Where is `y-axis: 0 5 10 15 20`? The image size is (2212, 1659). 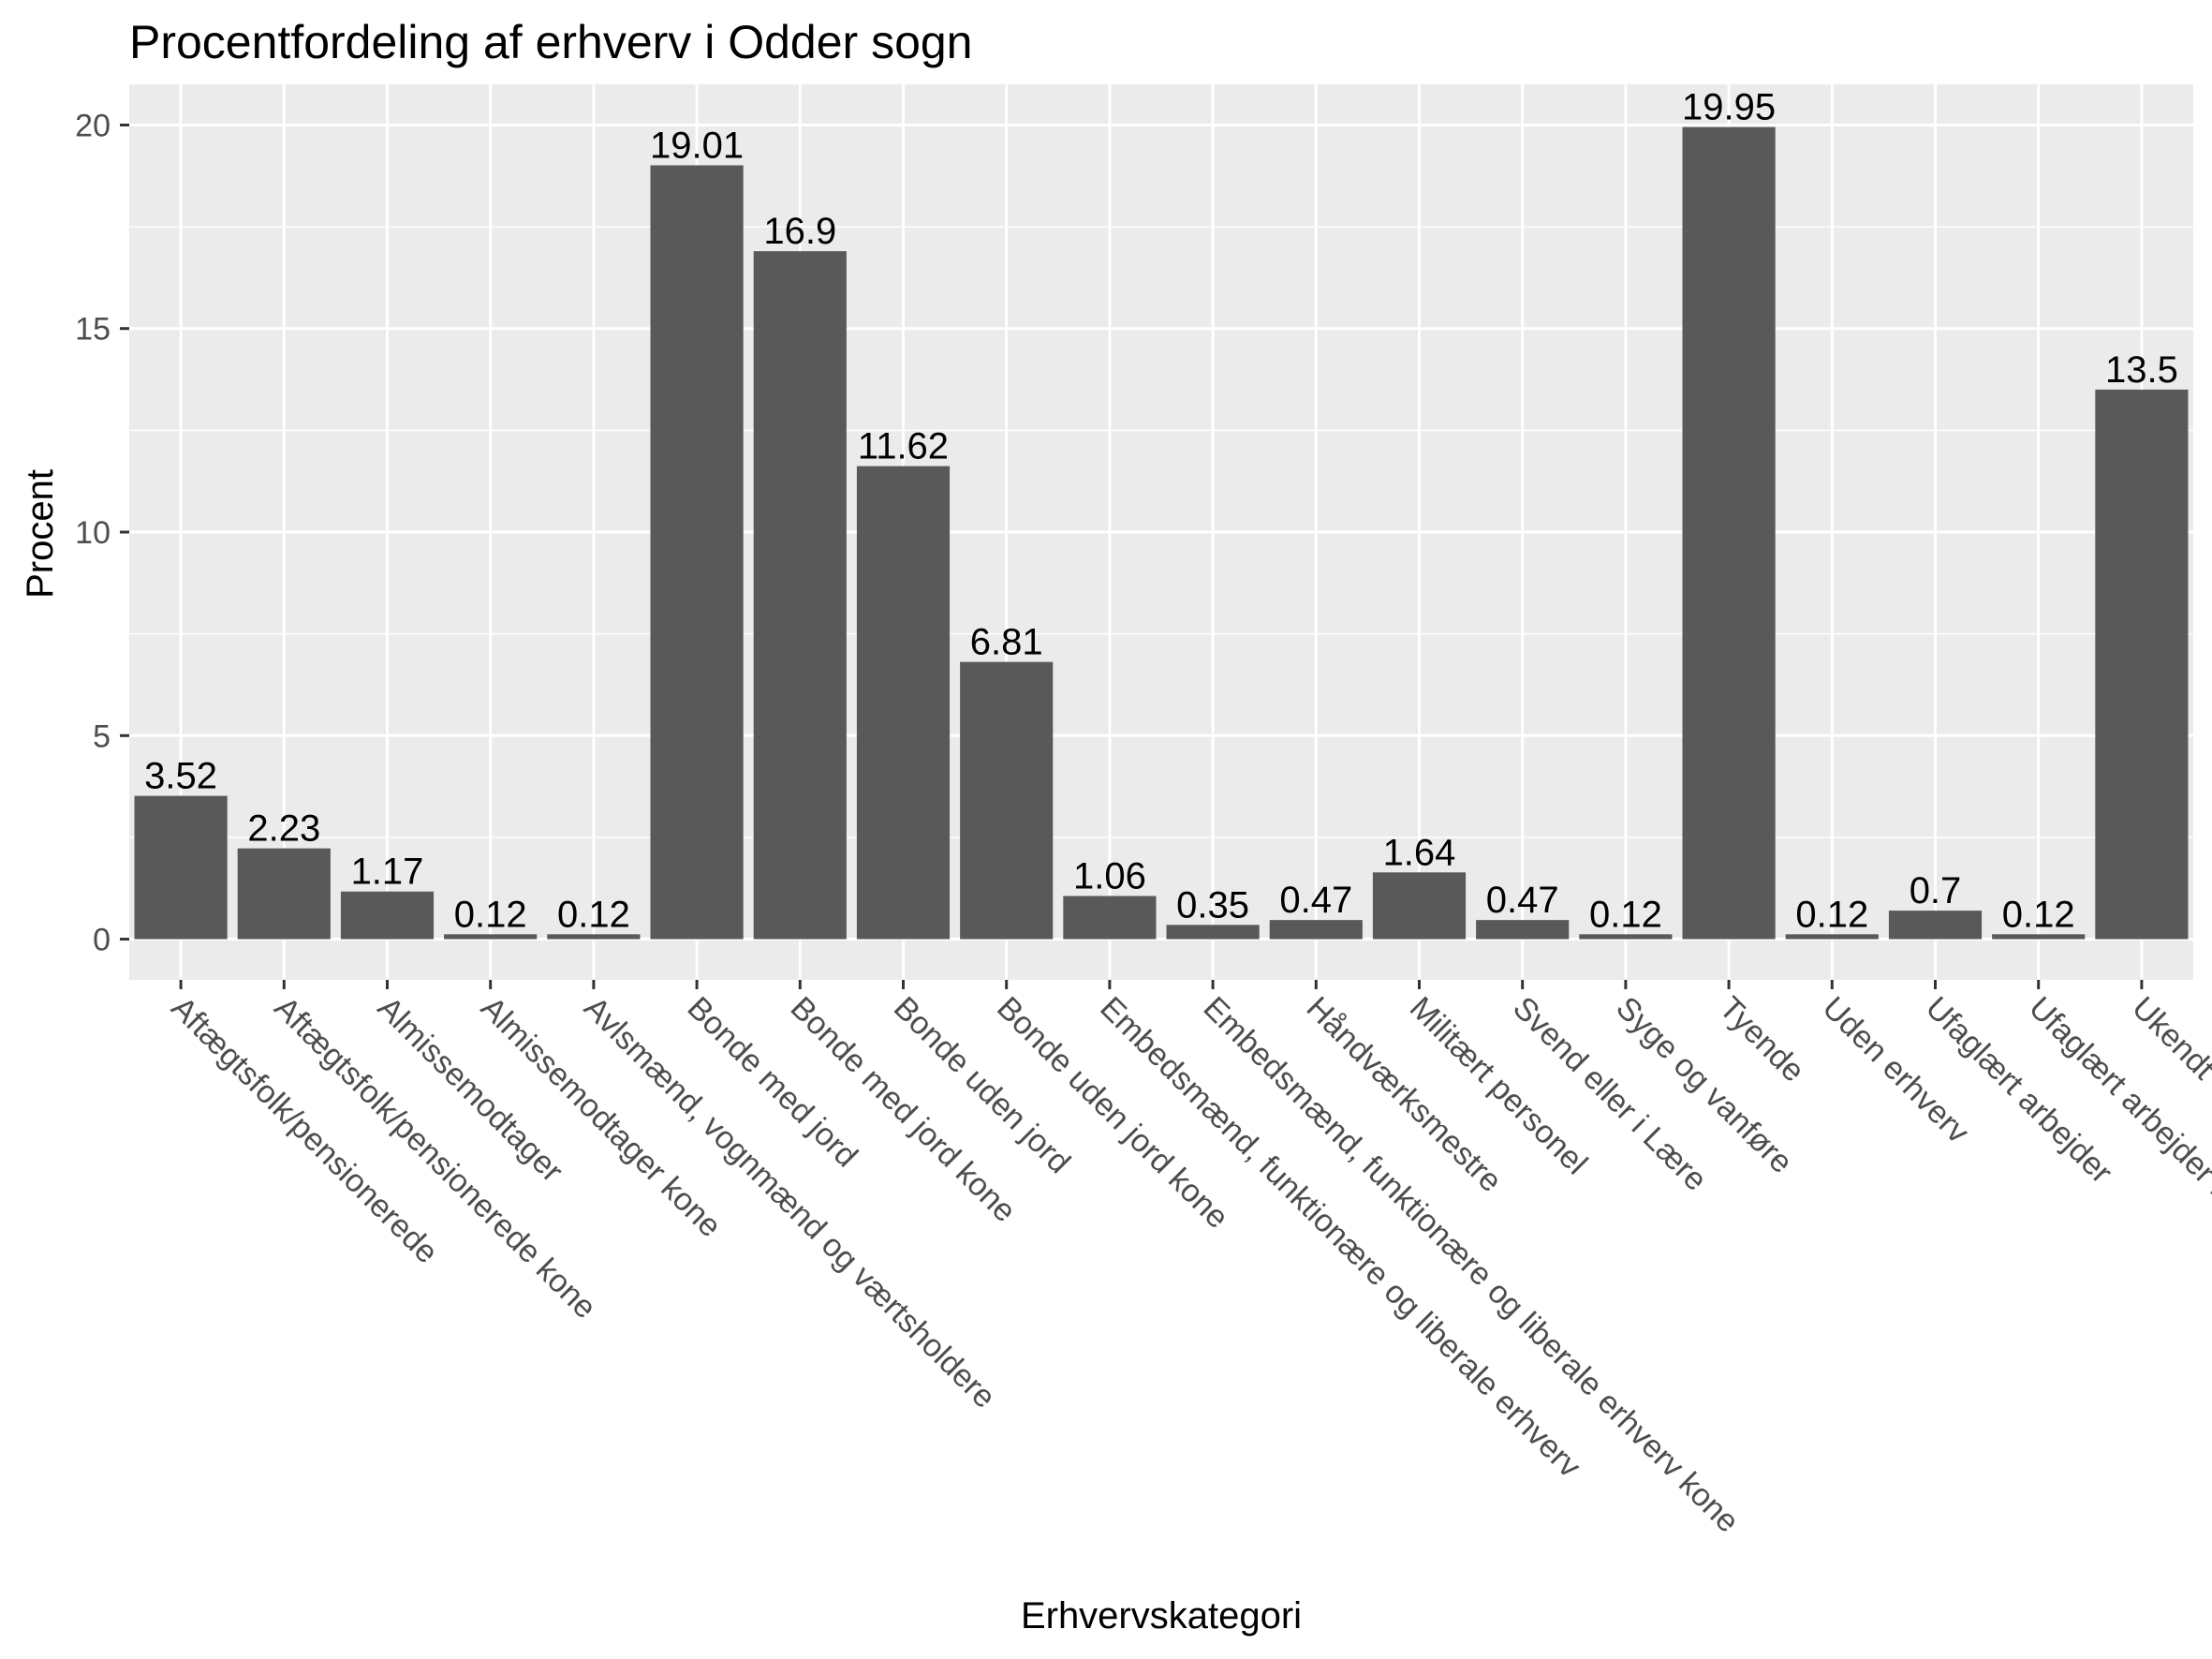 y-axis: 0 5 10 15 20 is located at coordinates (102, 533).